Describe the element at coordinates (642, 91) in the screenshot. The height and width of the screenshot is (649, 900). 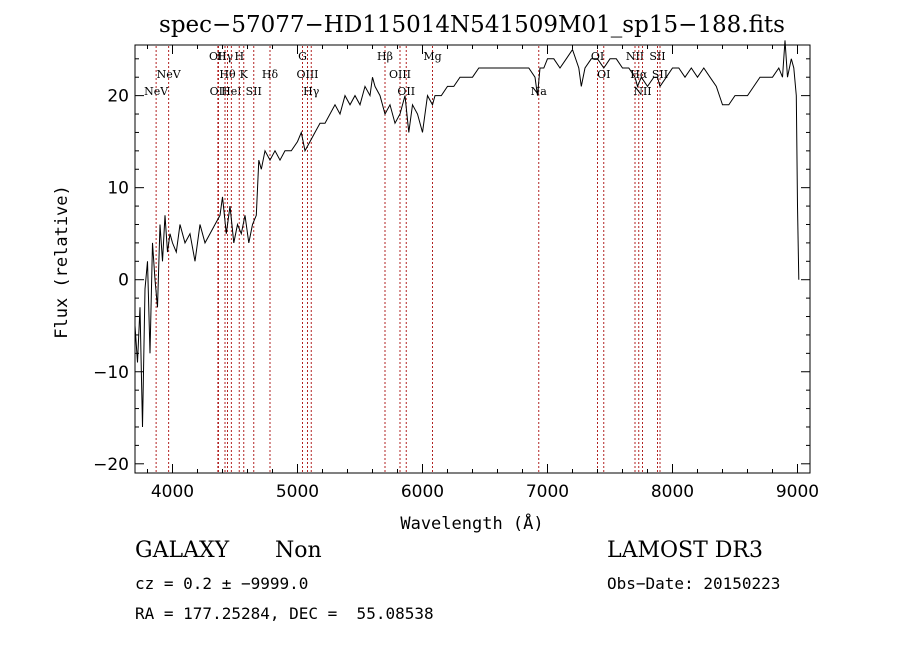
I see `line-marker-label-23: NII` at that location.